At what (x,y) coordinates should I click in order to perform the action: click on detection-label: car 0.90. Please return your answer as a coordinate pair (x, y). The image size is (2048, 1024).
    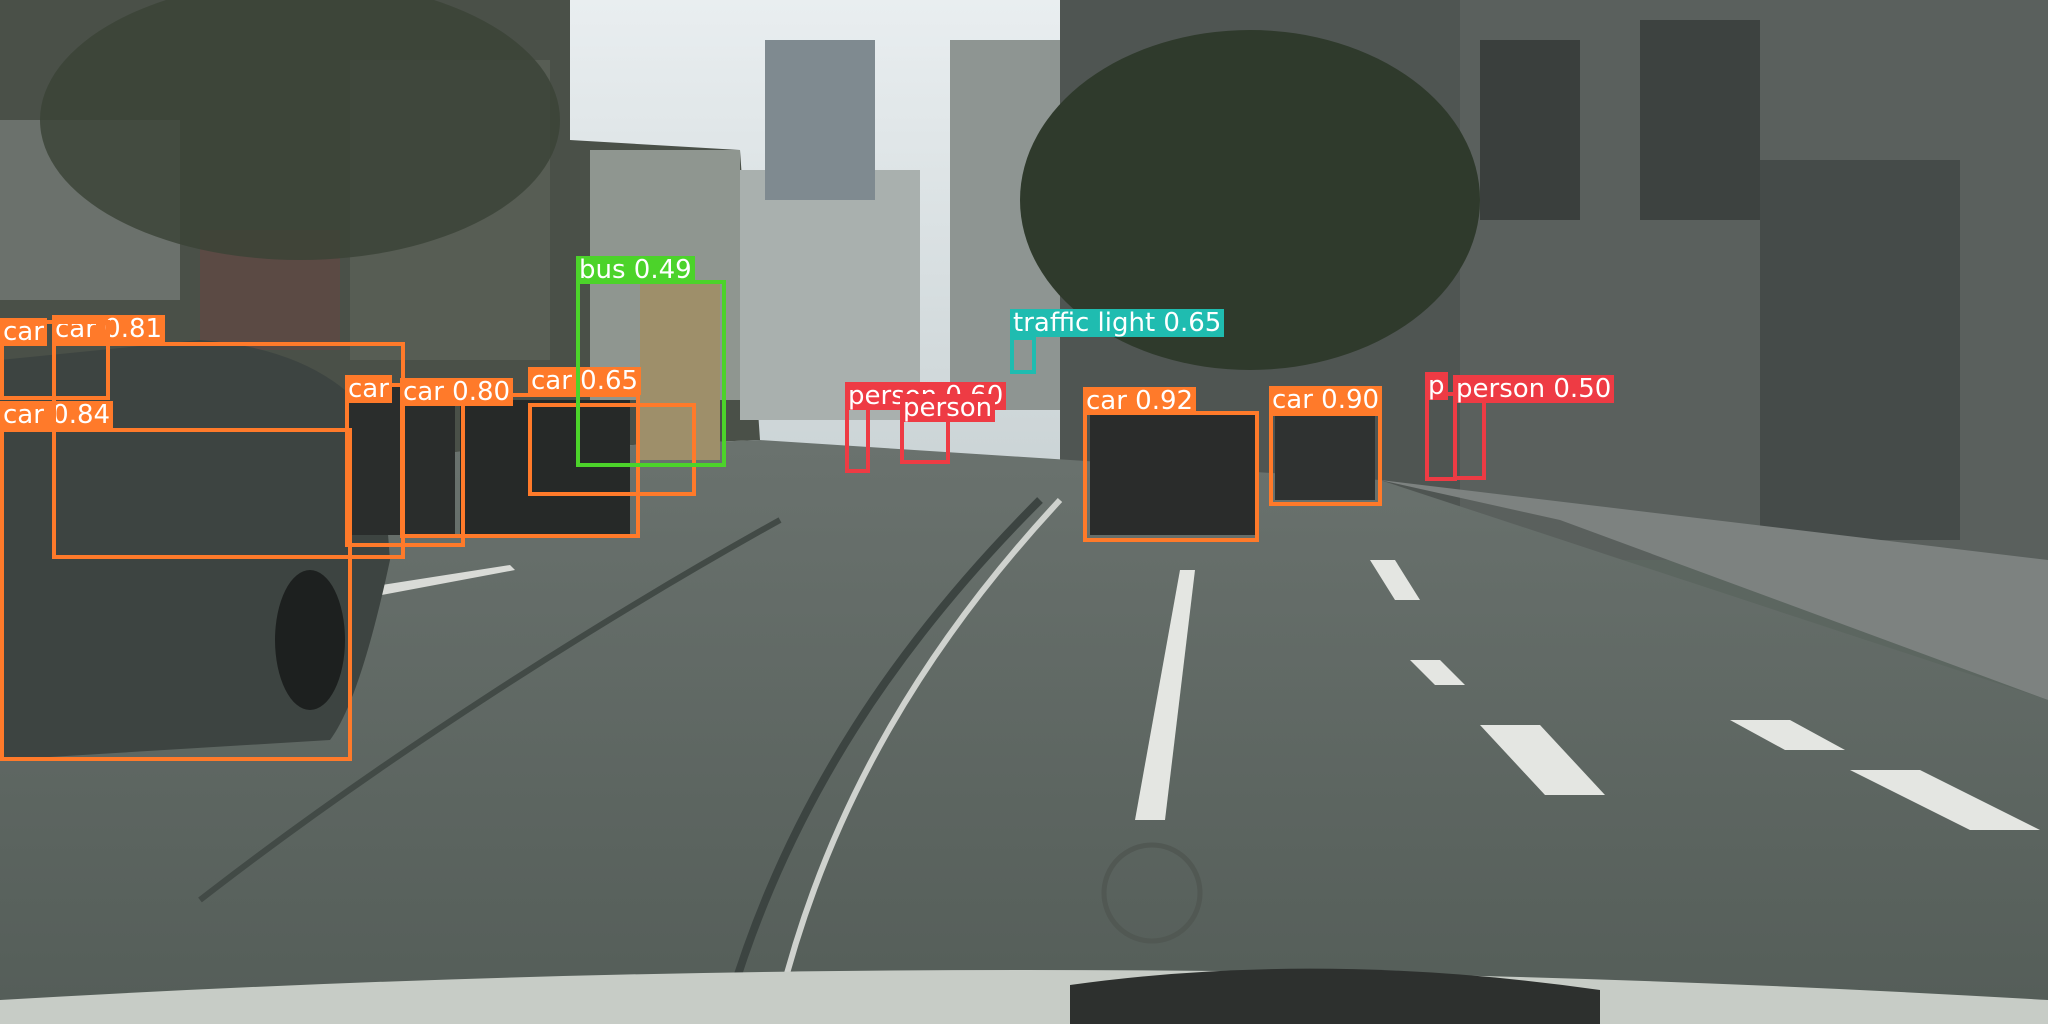
    Looking at the image, I should click on (1326, 400).